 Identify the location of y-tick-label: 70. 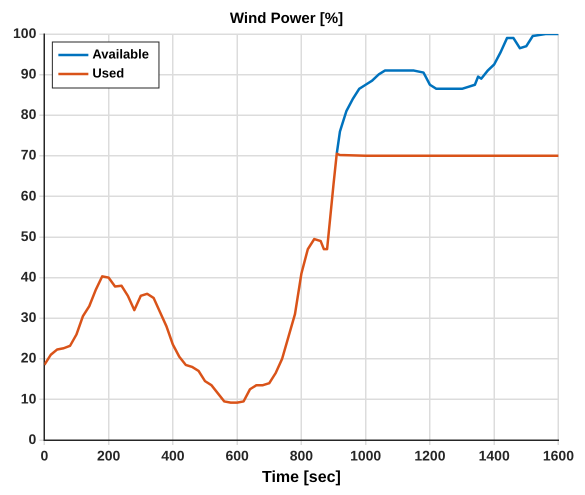
(28, 154).